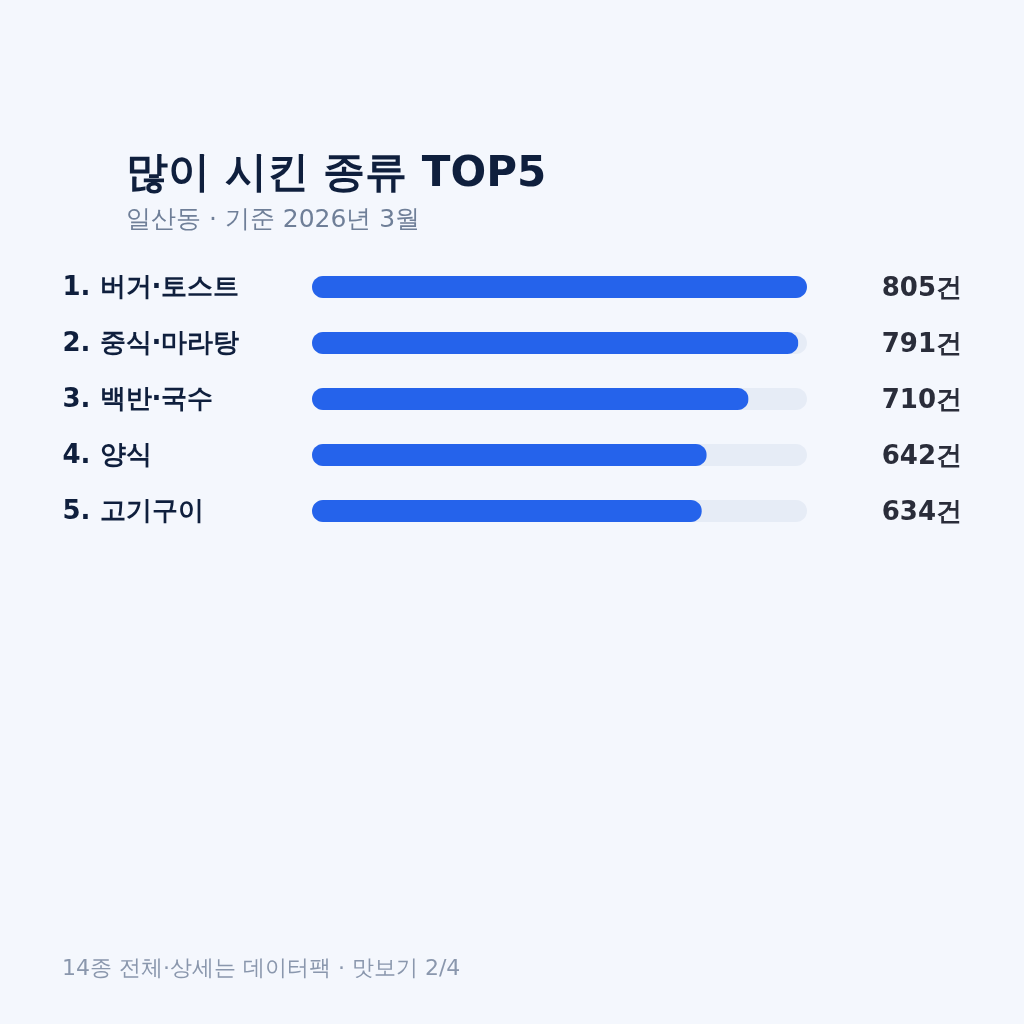 This screenshot has height=1024, width=1024. What do you see at coordinates (133, 510) in the screenshot?
I see `y-tick-label: 5. 고기구이` at bounding box center [133, 510].